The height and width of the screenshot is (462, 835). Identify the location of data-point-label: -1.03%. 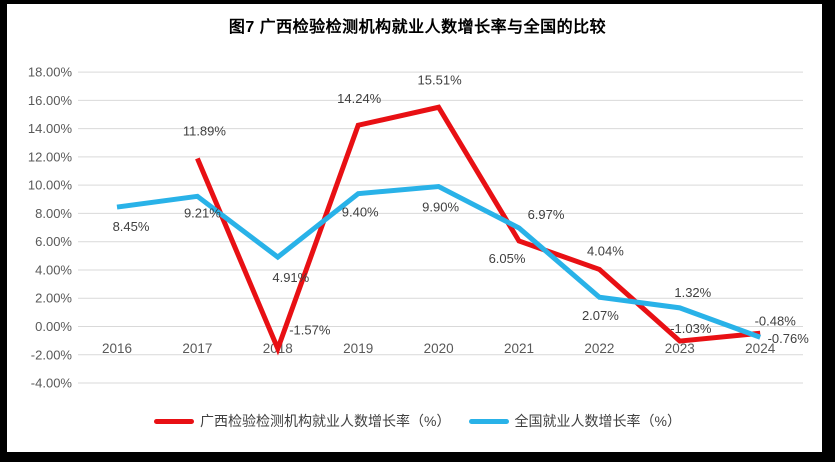
(691, 328).